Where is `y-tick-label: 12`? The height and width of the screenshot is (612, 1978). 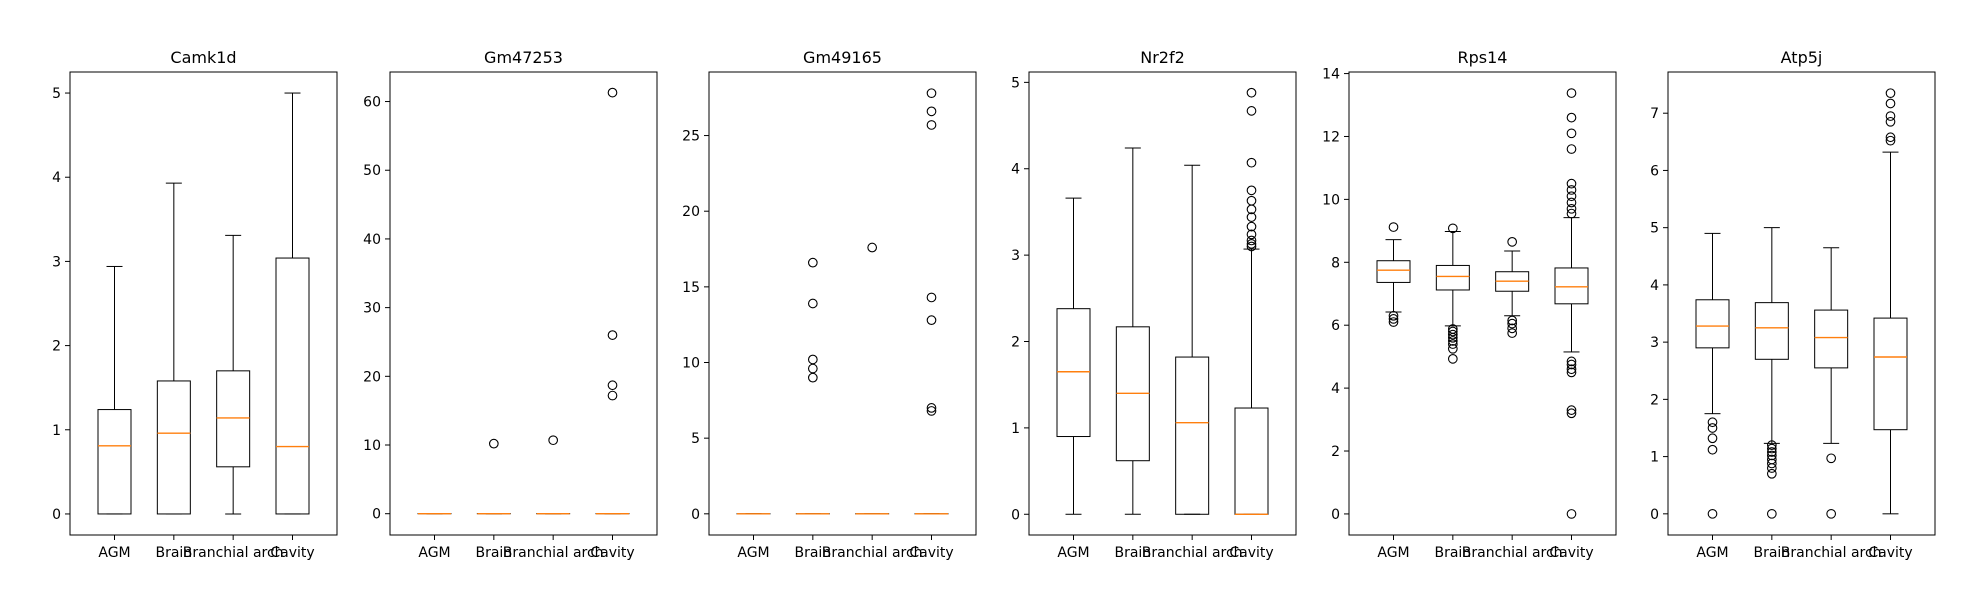 y-tick-label: 12 is located at coordinates (1331, 137).